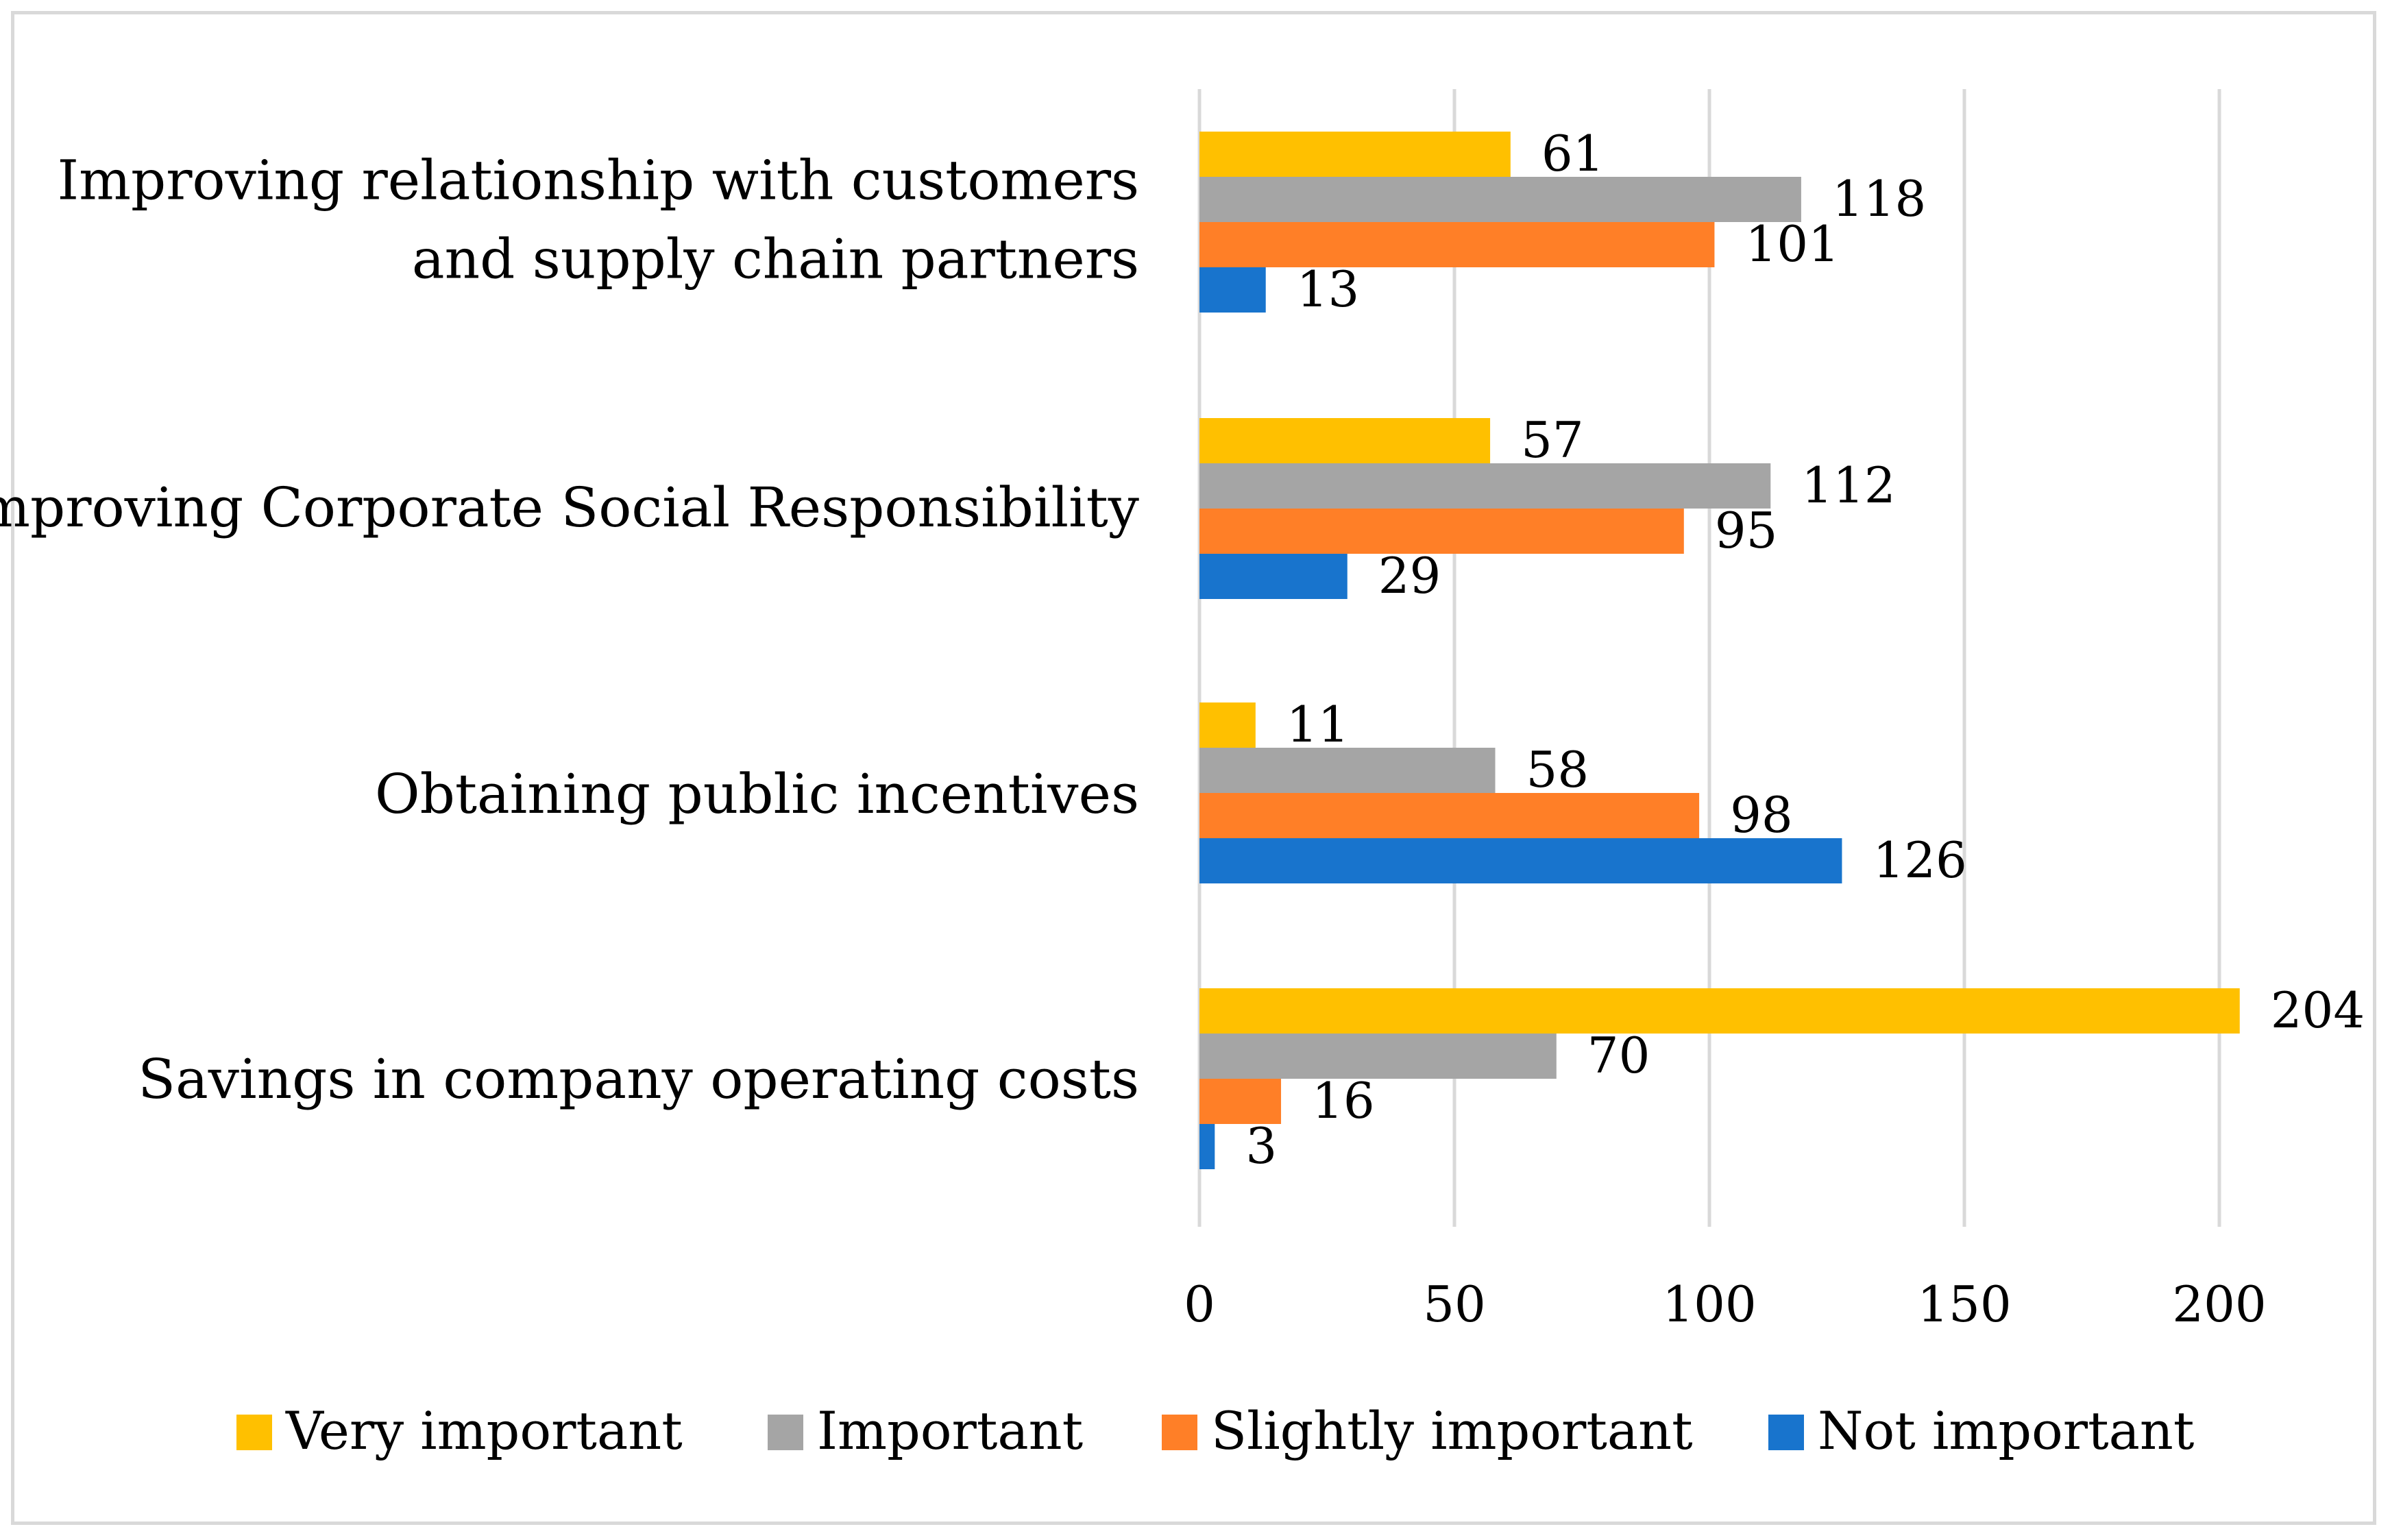 The image size is (2390, 1540). What do you see at coordinates (757, 794) in the screenshot?
I see `category-label: Obtaining public incentives` at bounding box center [757, 794].